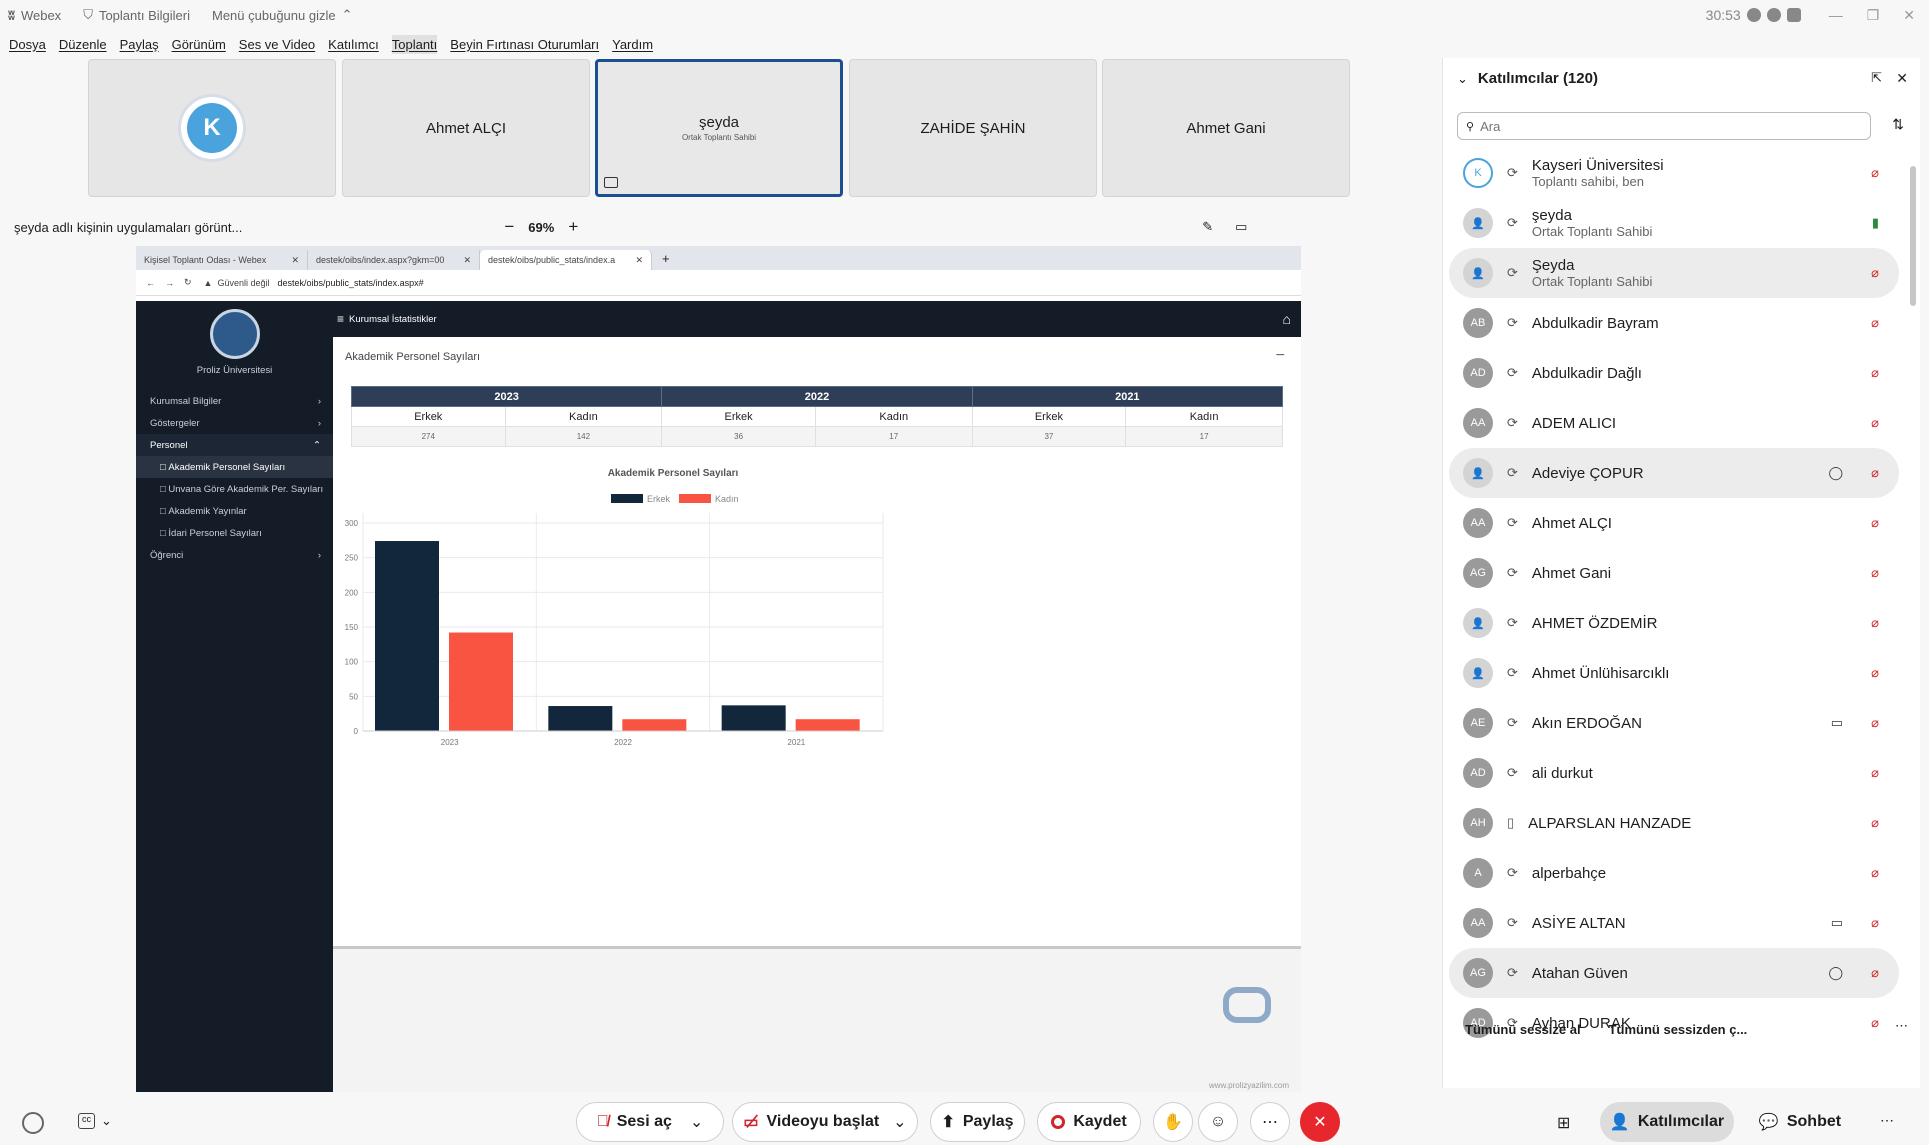 The image size is (1929, 1145). What do you see at coordinates (1902, 78) in the screenshot?
I see `close-panel-icon: ✕` at bounding box center [1902, 78].